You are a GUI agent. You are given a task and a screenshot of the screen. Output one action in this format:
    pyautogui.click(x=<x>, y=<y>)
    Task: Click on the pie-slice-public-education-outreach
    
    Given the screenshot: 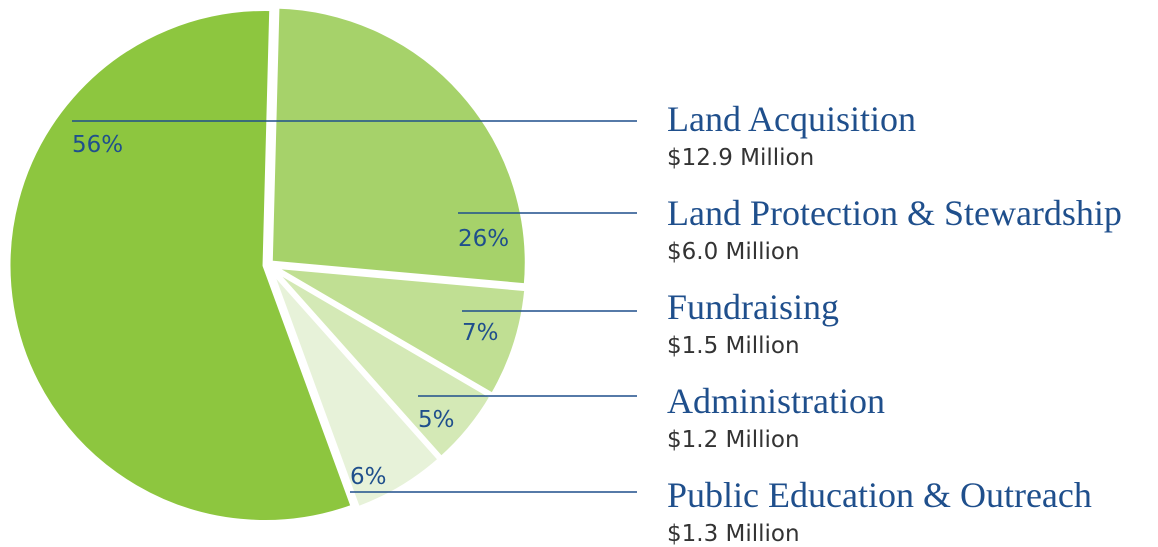 What is the action you would take?
    pyautogui.click(x=355, y=388)
    